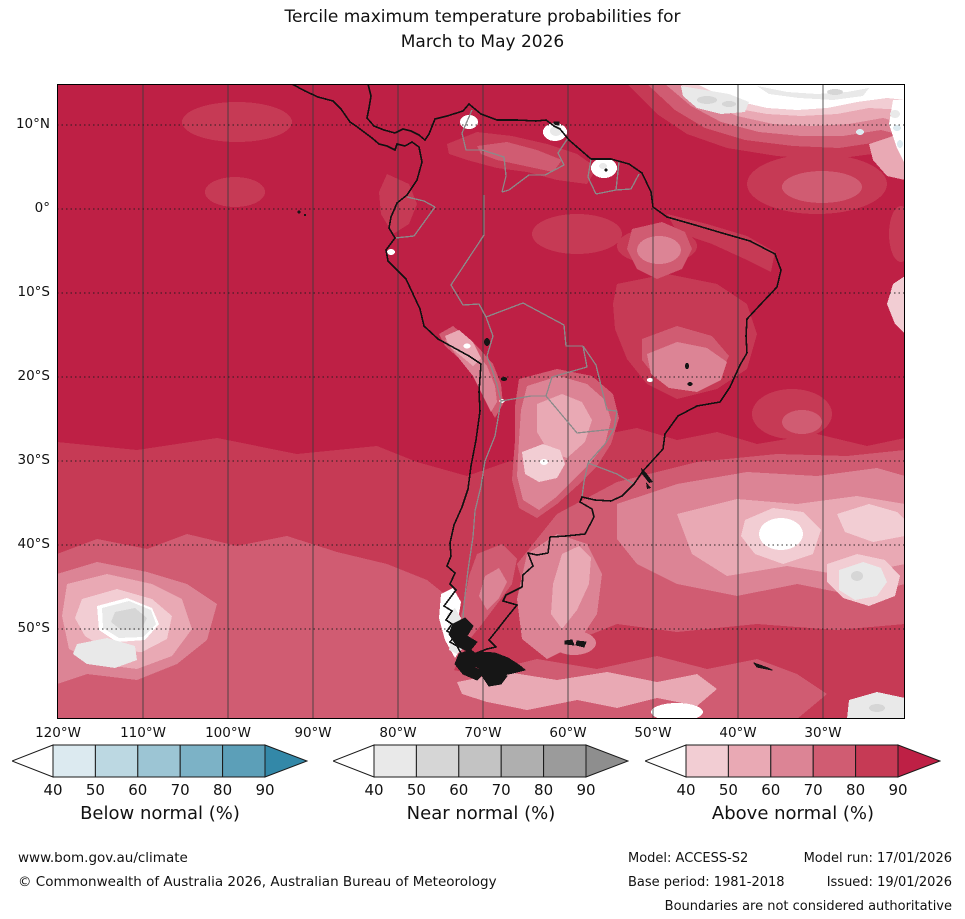 The image size is (965, 919). I want to click on near-tick-80: 80, so click(544, 790).